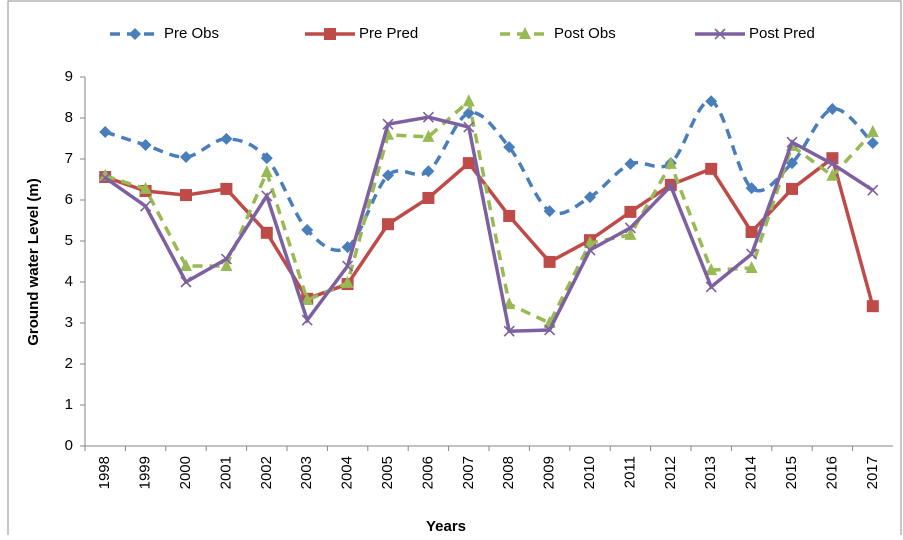 The height and width of the screenshot is (540, 903). Describe the element at coordinates (791, 472) in the screenshot. I see `x-tick-label: 2015` at that location.